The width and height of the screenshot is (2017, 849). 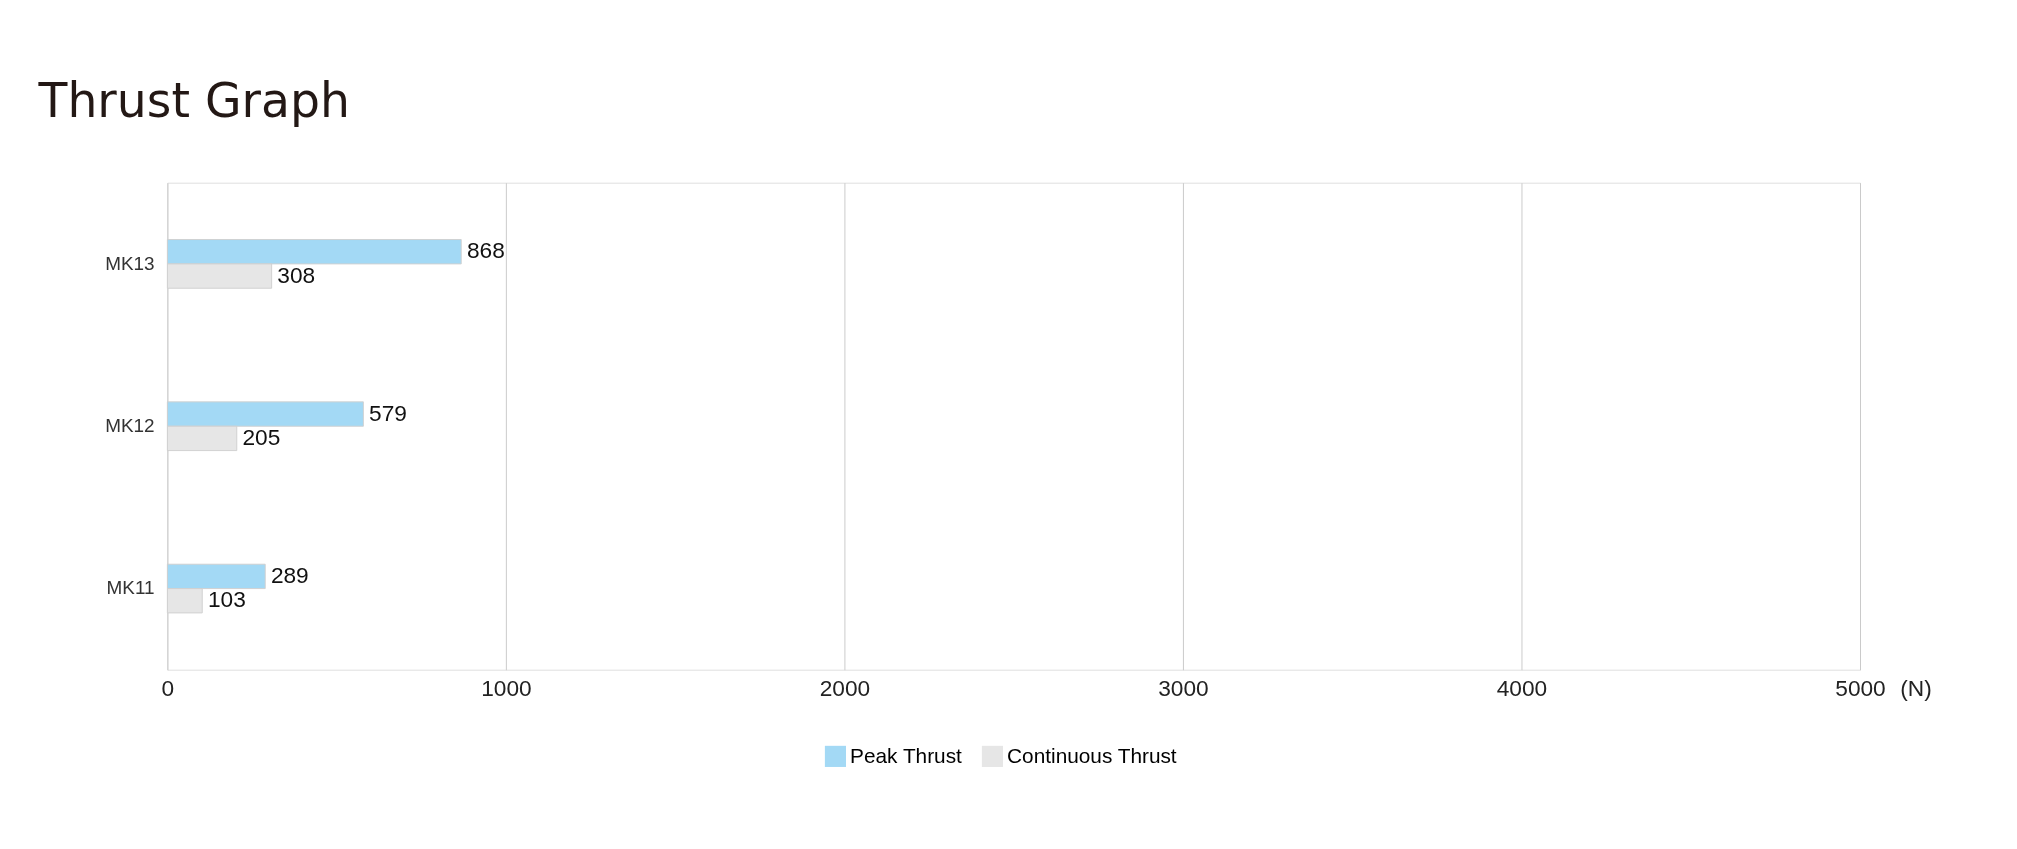 What do you see at coordinates (1860, 687) in the screenshot?
I see `x-tick-label: 5000` at bounding box center [1860, 687].